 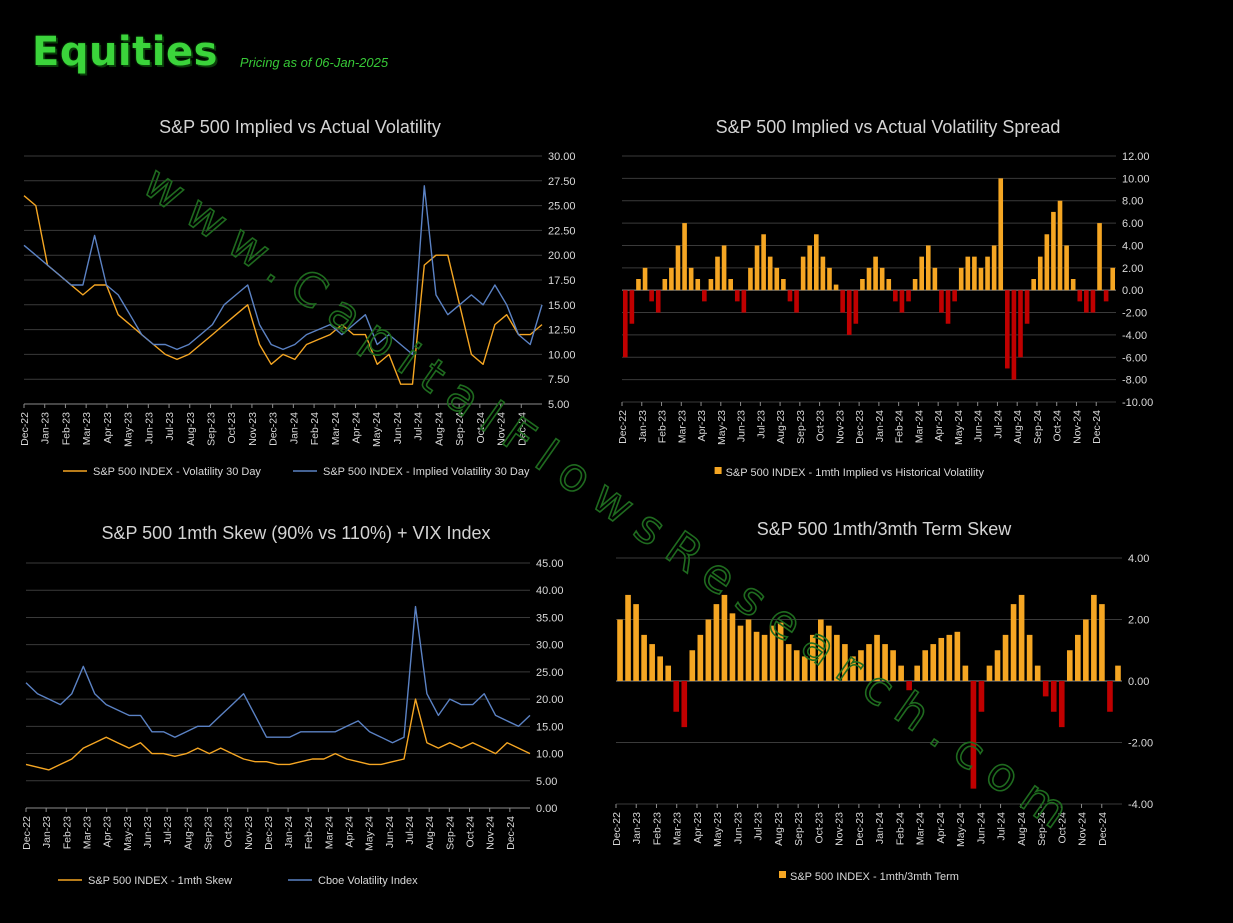 What do you see at coordinates (188, 833) in the screenshot?
I see `x-tick-label: Aug-23` at bounding box center [188, 833].